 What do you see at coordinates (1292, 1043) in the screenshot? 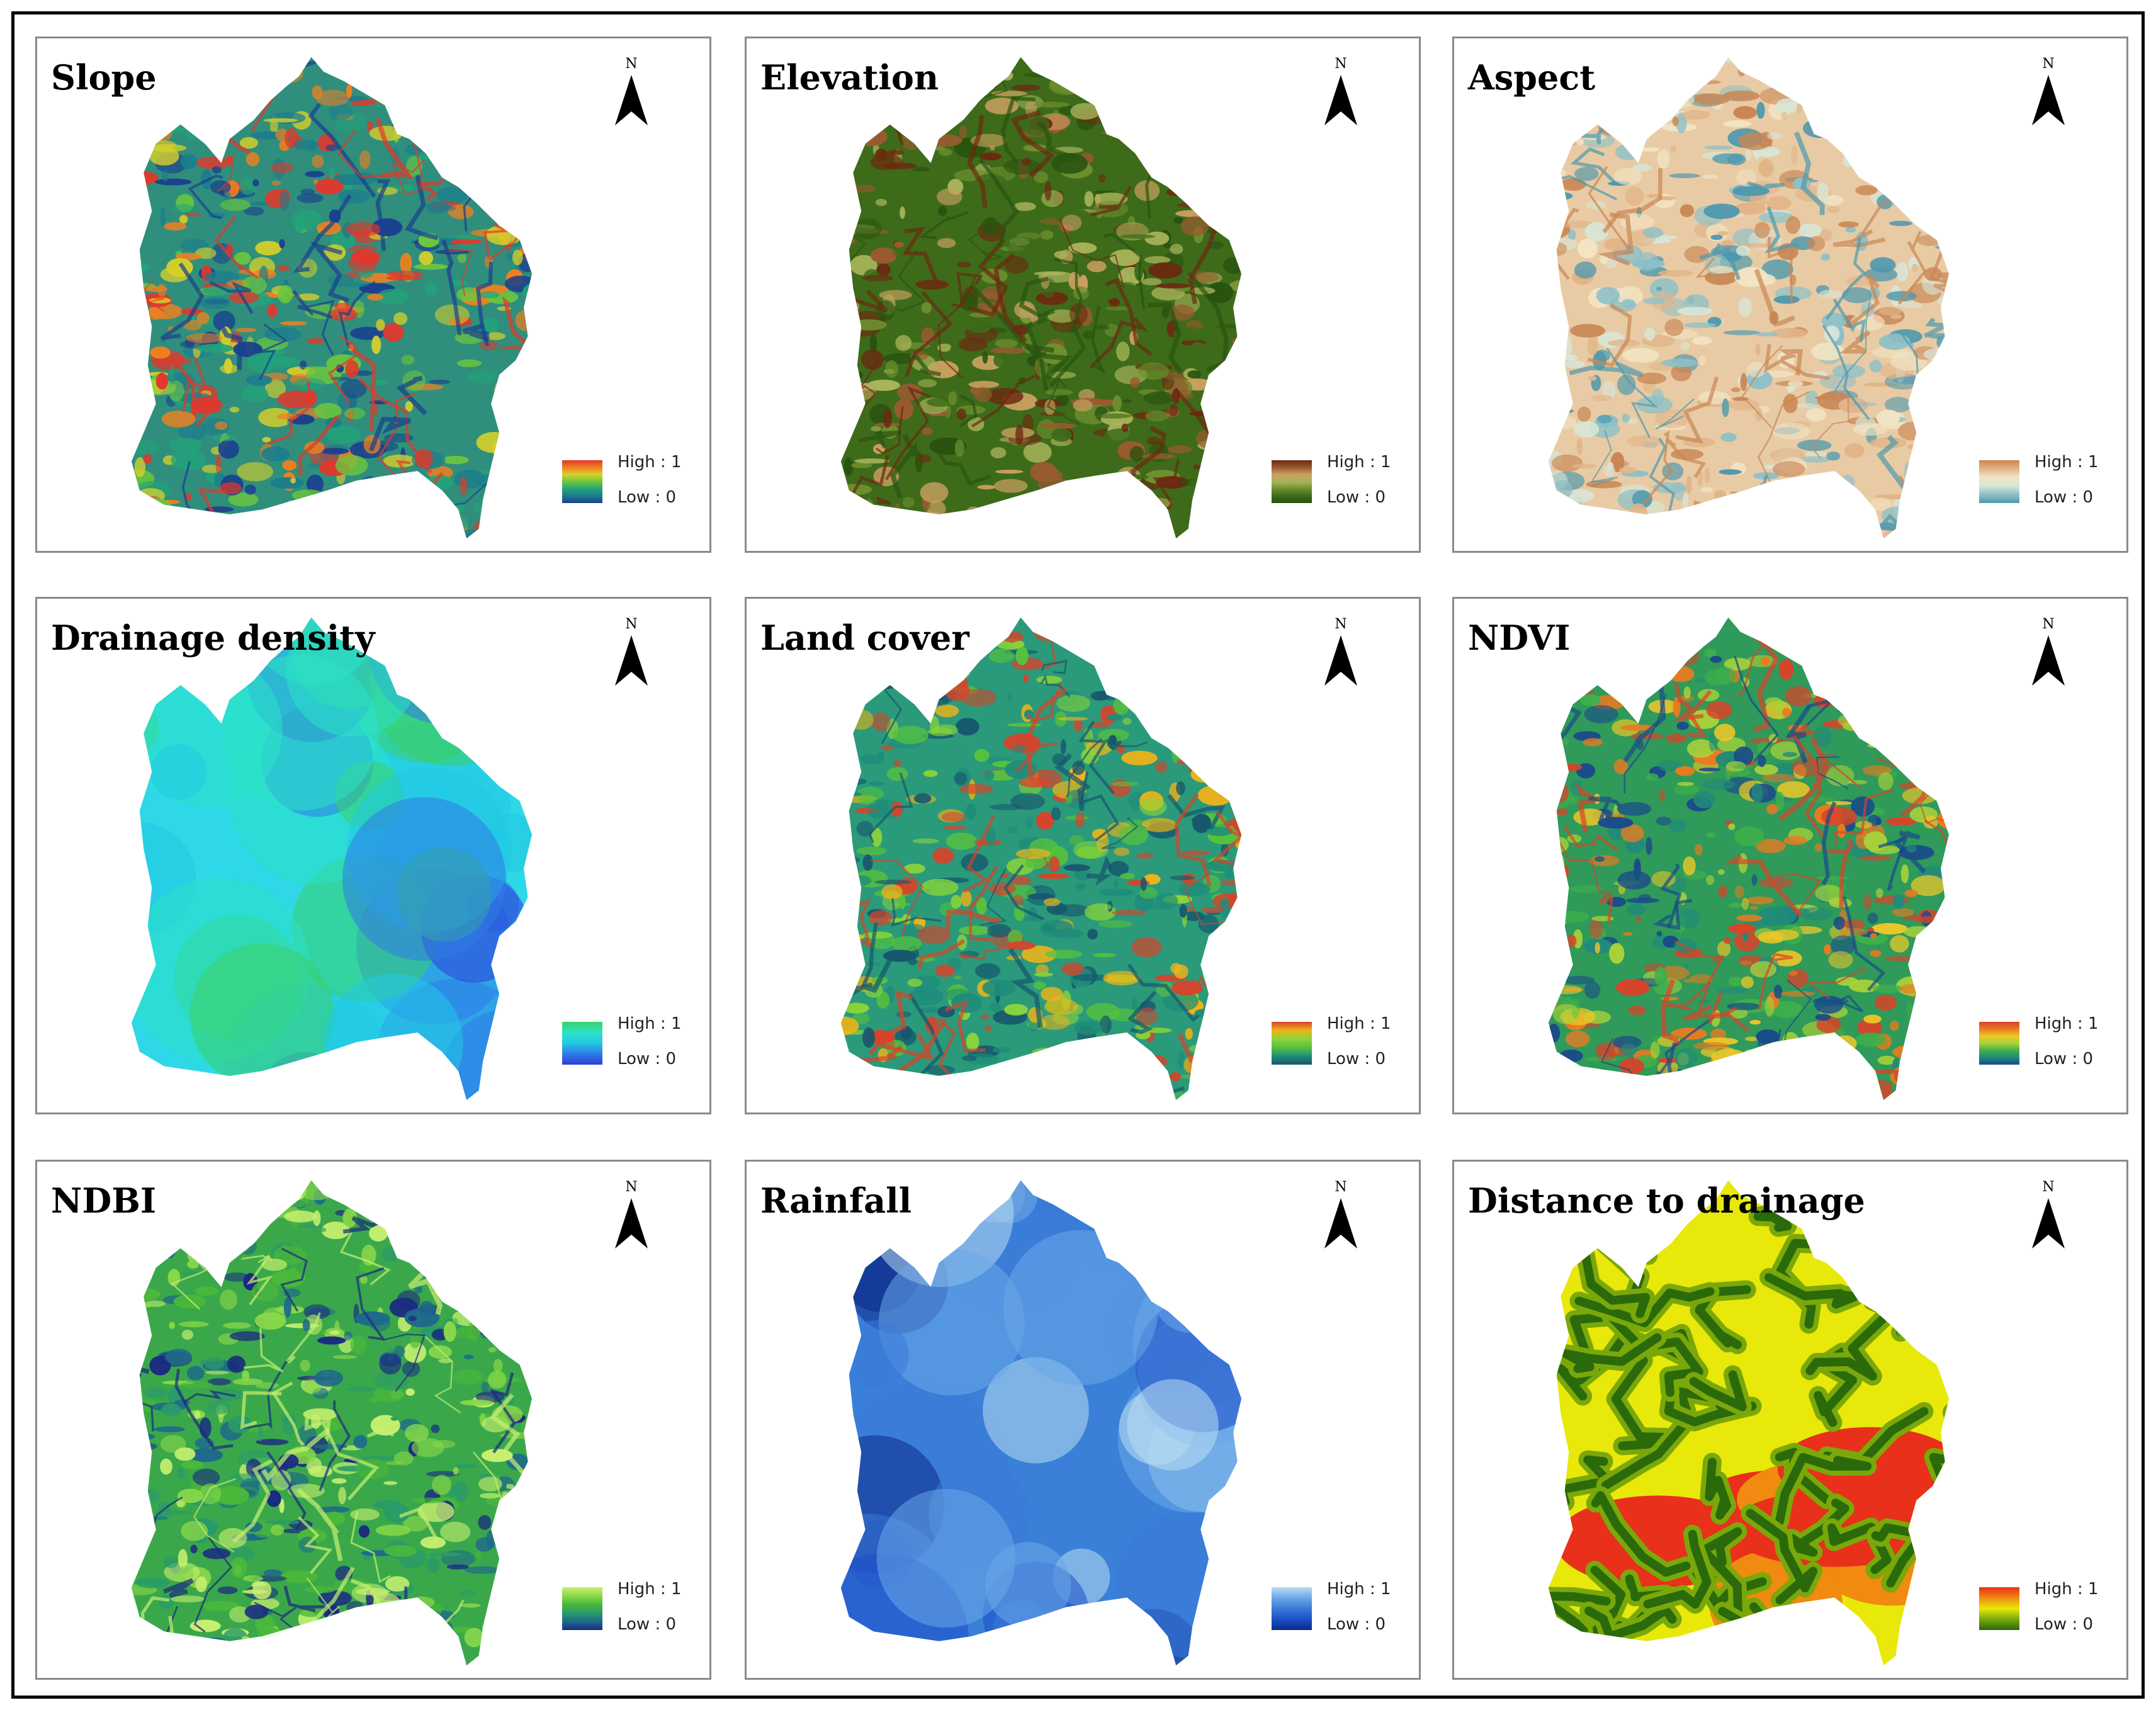
I see `legend-color-ramp` at bounding box center [1292, 1043].